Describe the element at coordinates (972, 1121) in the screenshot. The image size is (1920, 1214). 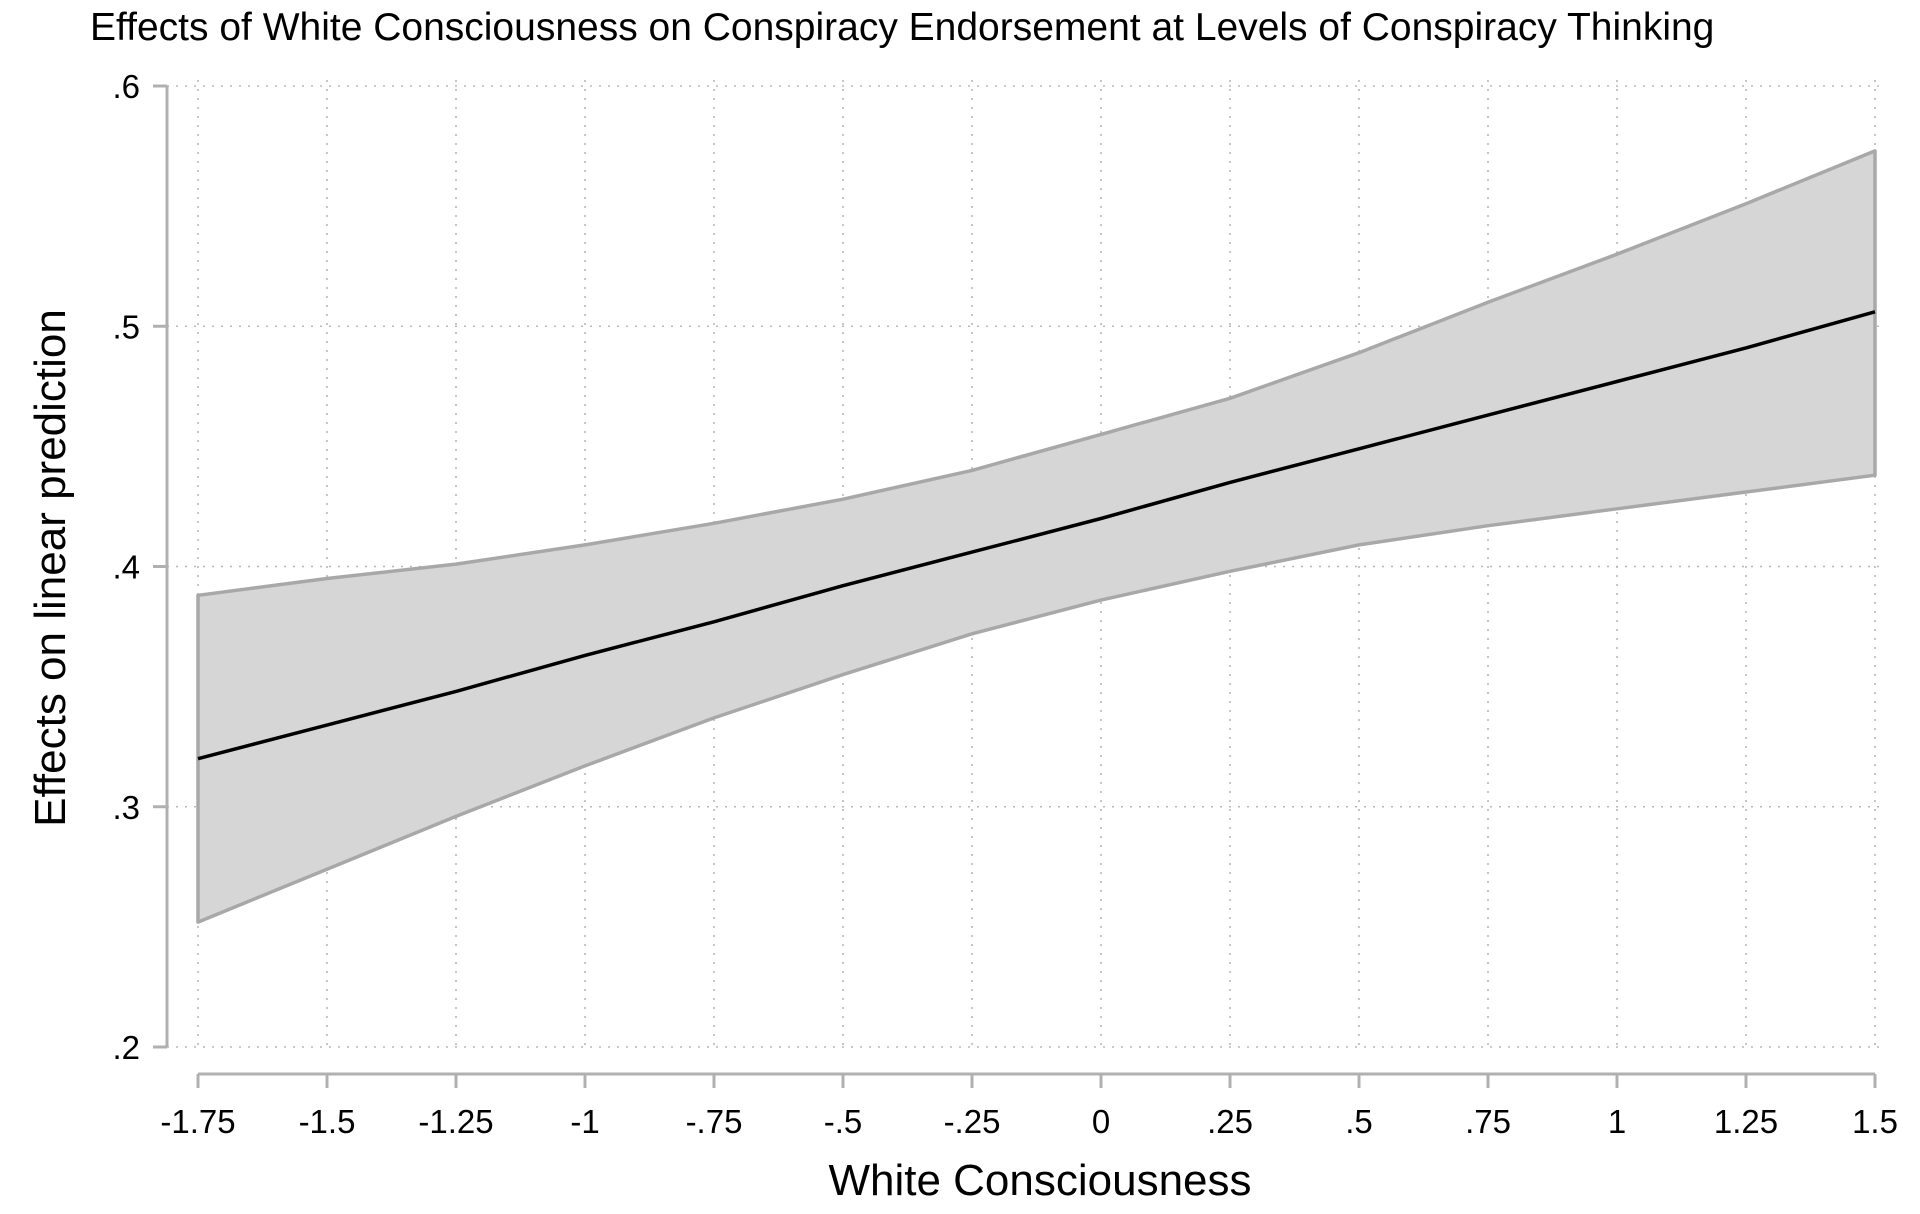
I see `x-tick-label: -.25` at that location.